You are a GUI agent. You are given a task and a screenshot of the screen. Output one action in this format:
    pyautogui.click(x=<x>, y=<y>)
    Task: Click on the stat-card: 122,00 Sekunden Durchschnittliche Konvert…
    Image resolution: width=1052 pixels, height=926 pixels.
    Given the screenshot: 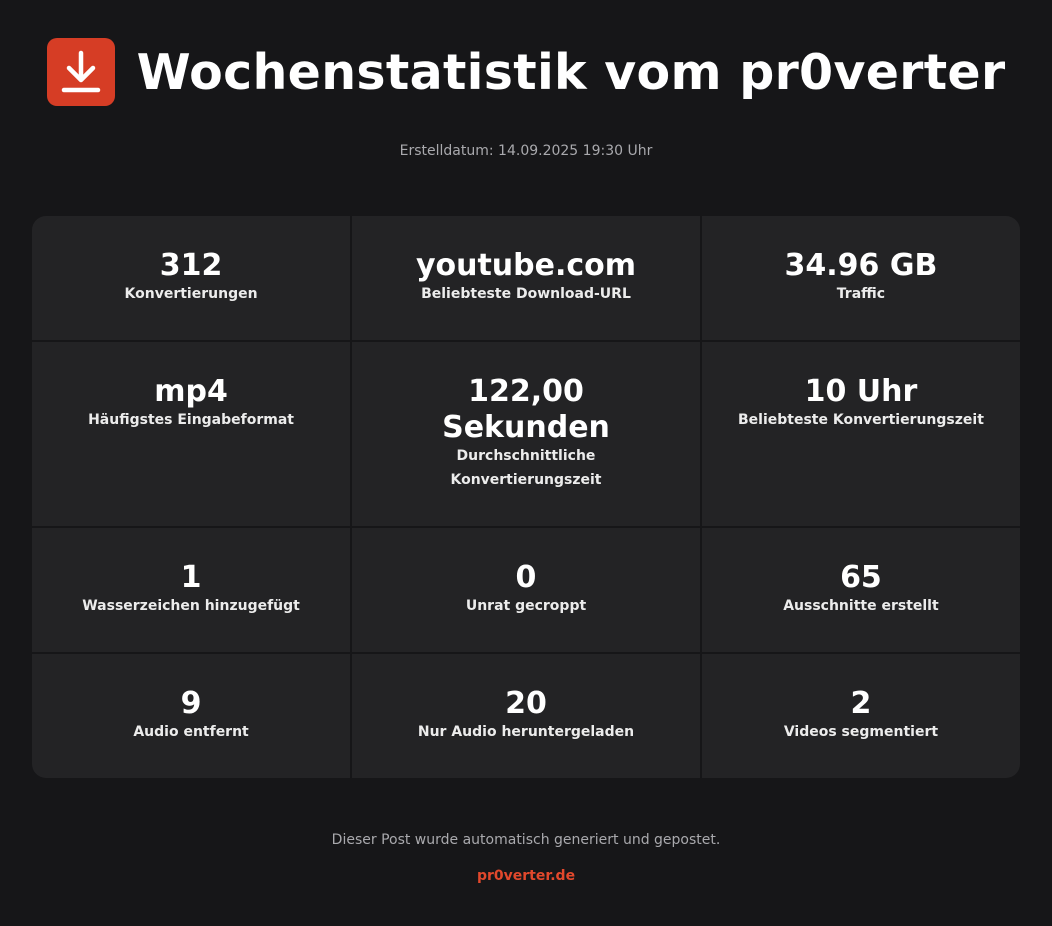 What is the action you would take?
    pyautogui.click(x=526, y=434)
    